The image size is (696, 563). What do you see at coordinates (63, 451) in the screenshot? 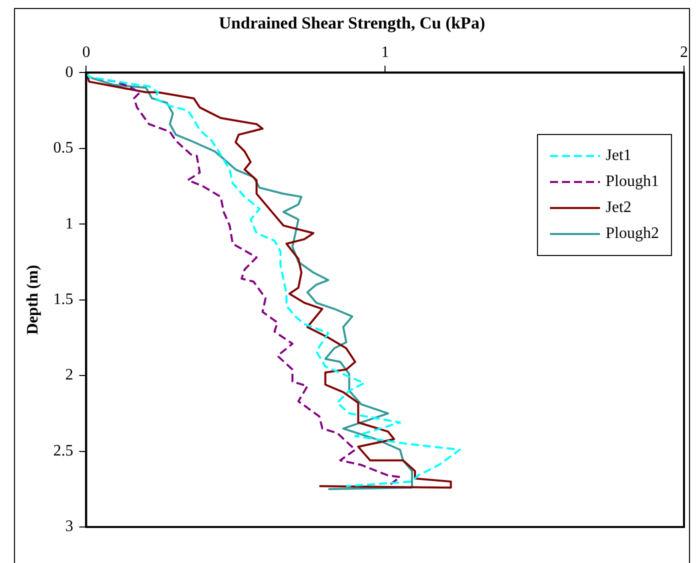
I see `y-tick-label: 2.5` at bounding box center [63, 451].